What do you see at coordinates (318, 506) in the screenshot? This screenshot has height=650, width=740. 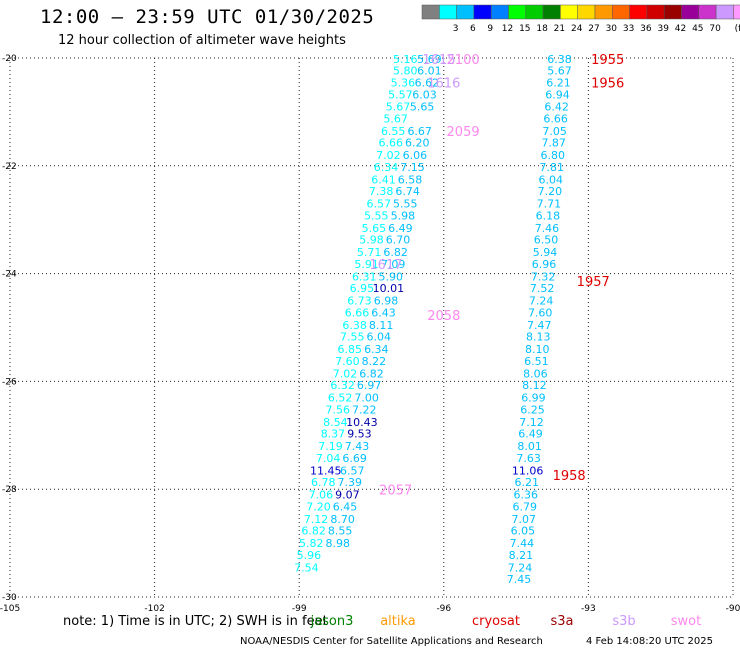 I see `wave-height-label: 7.20` at bounding box center [318, 506].